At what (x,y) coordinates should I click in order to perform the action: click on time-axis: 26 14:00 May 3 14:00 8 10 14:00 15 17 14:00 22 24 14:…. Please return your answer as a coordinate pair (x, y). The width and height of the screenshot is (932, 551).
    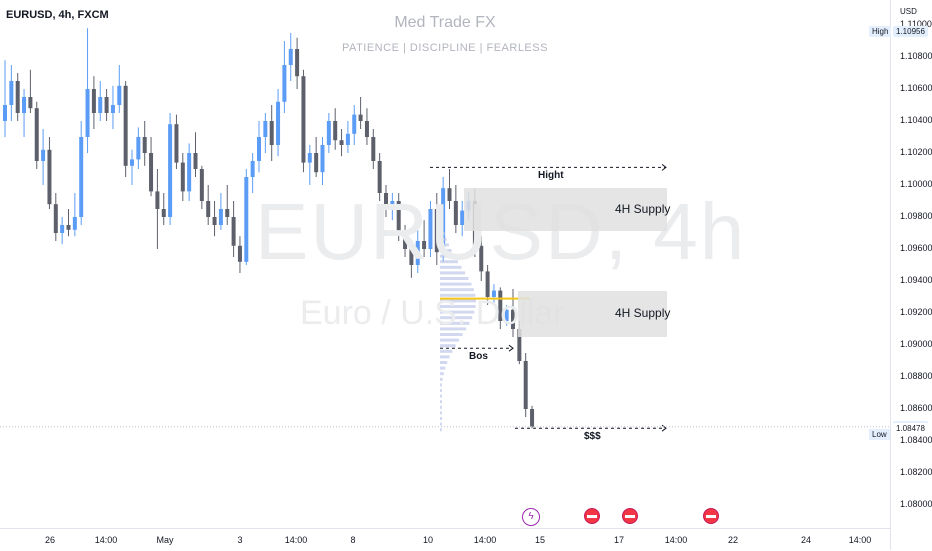
    Looking at the image, I should click on (445, 539).